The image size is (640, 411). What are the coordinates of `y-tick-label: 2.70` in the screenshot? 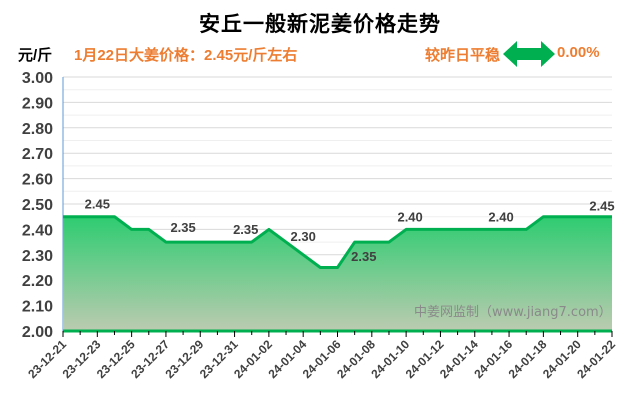 It's located at (37, 154).